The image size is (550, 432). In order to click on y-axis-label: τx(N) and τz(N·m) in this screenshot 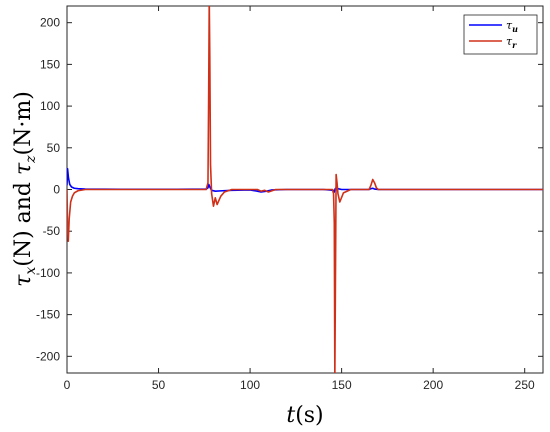, I will do `click(25, 189)`.